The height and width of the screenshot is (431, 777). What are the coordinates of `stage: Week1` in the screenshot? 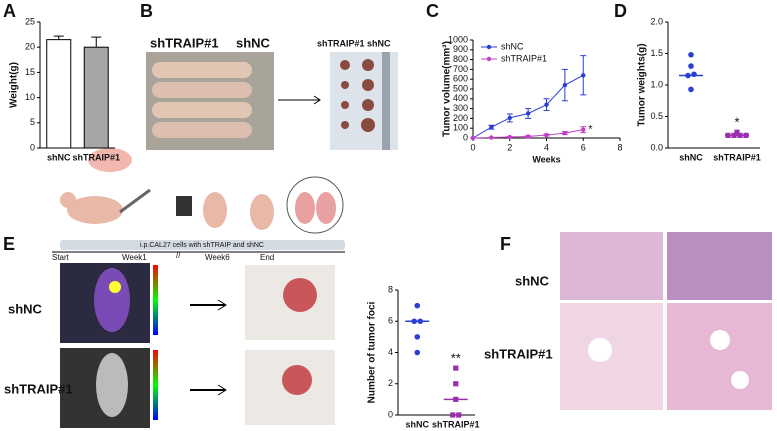 It's located at (134, 257).